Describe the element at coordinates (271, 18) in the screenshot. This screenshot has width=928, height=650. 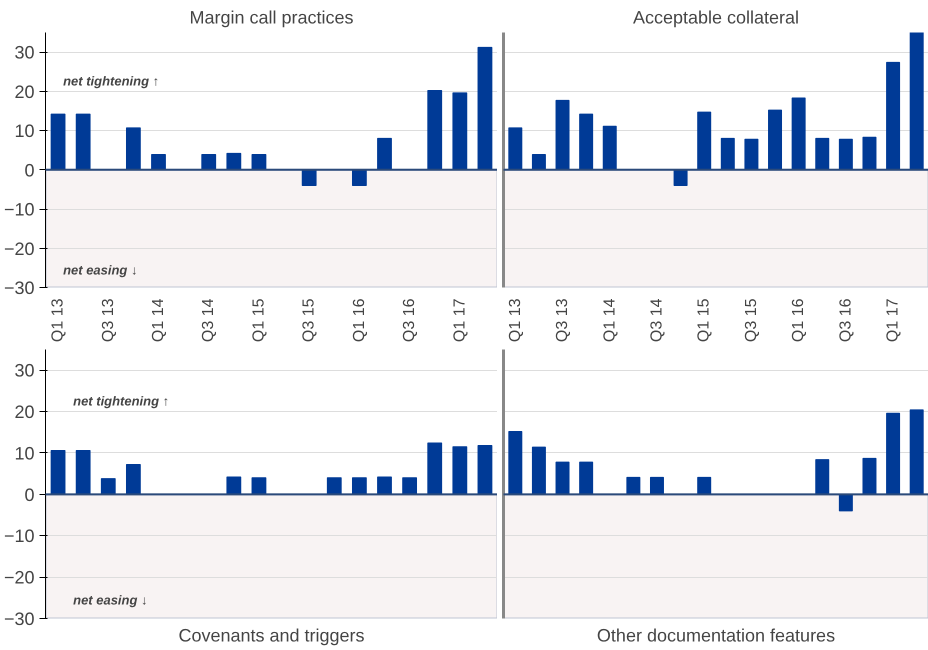
I see `chart-title: Margin call practices` at that location.